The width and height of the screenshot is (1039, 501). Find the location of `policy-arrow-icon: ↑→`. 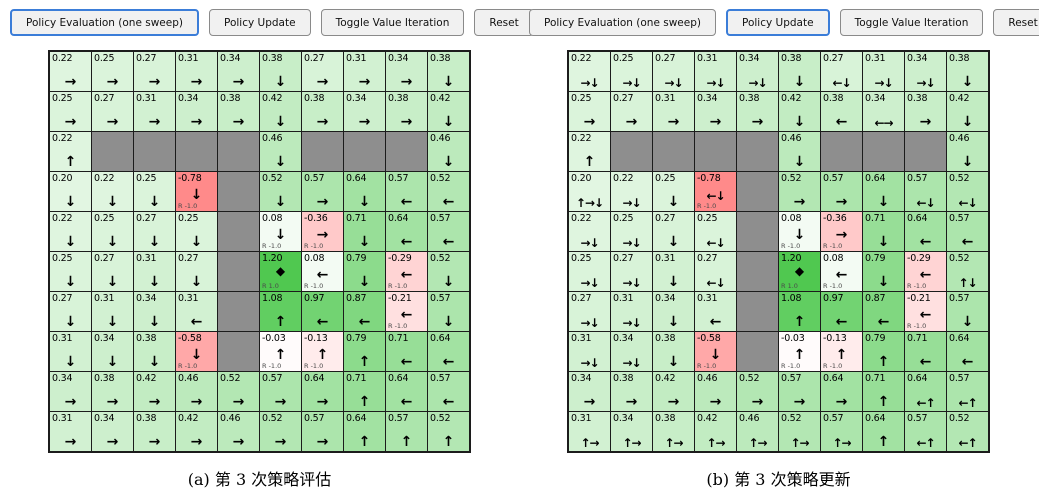

policy-arrow-icon: ↑→ is located at coordinates (757, 443).